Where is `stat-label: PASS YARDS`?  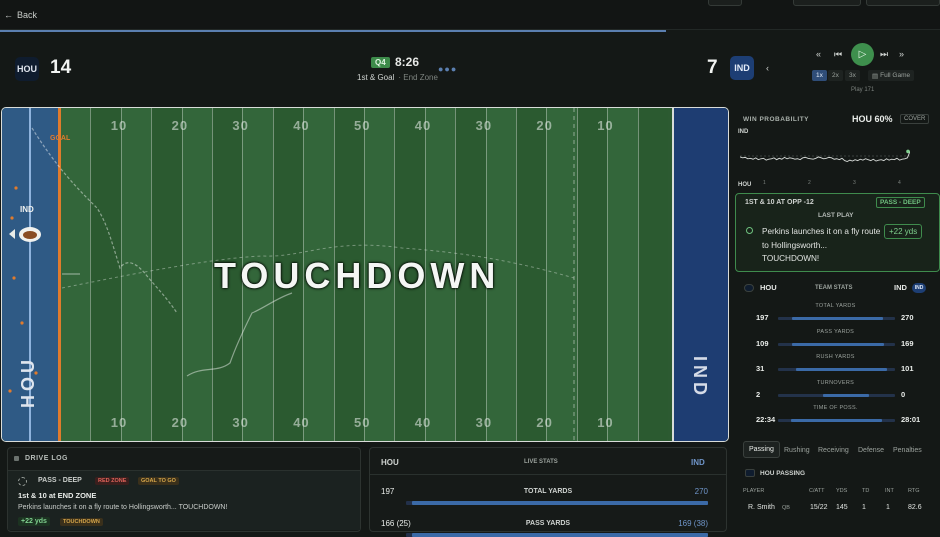
stat-label: PASS YARDS is located at coordinates (835, 331).